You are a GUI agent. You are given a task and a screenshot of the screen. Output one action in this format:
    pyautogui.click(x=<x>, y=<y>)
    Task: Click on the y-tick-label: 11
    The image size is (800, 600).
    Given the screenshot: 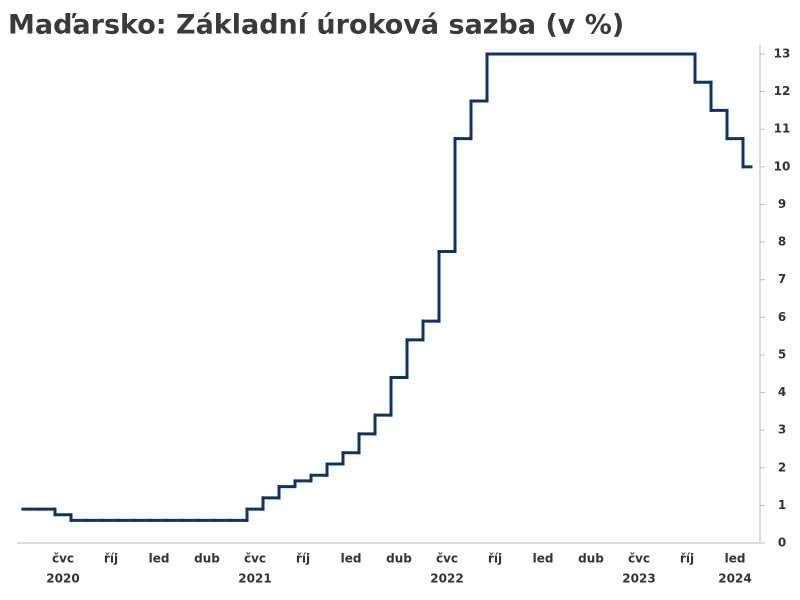 What is the action you would take?
    pyautogui.click(x=782, y=129)
    